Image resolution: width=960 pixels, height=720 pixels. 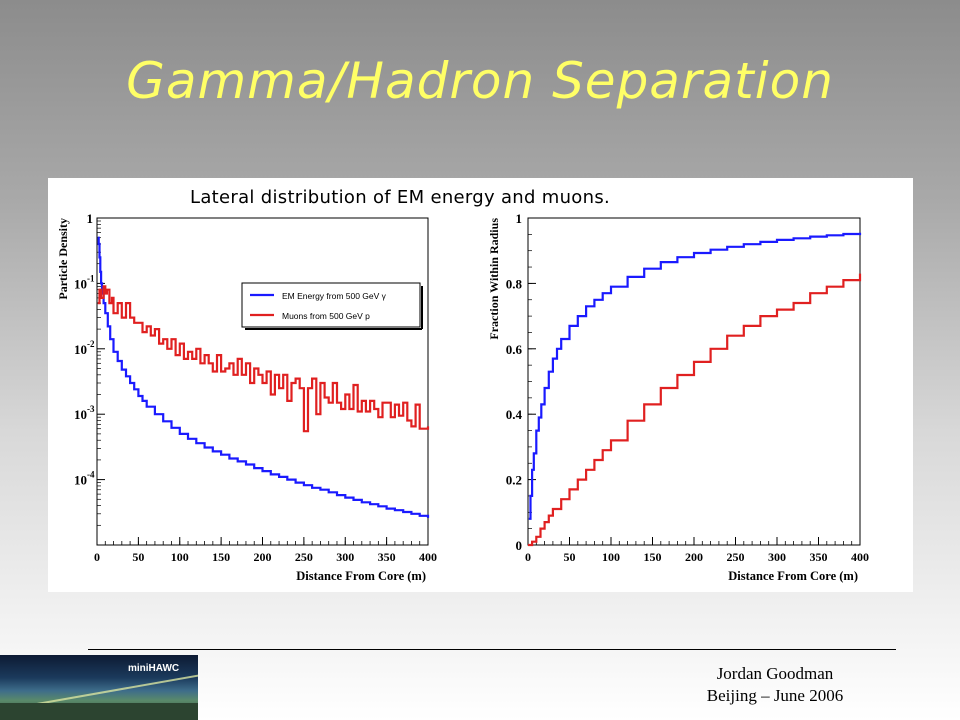 I want to click on y-tick-label: 0, so click(x=519, y=545).